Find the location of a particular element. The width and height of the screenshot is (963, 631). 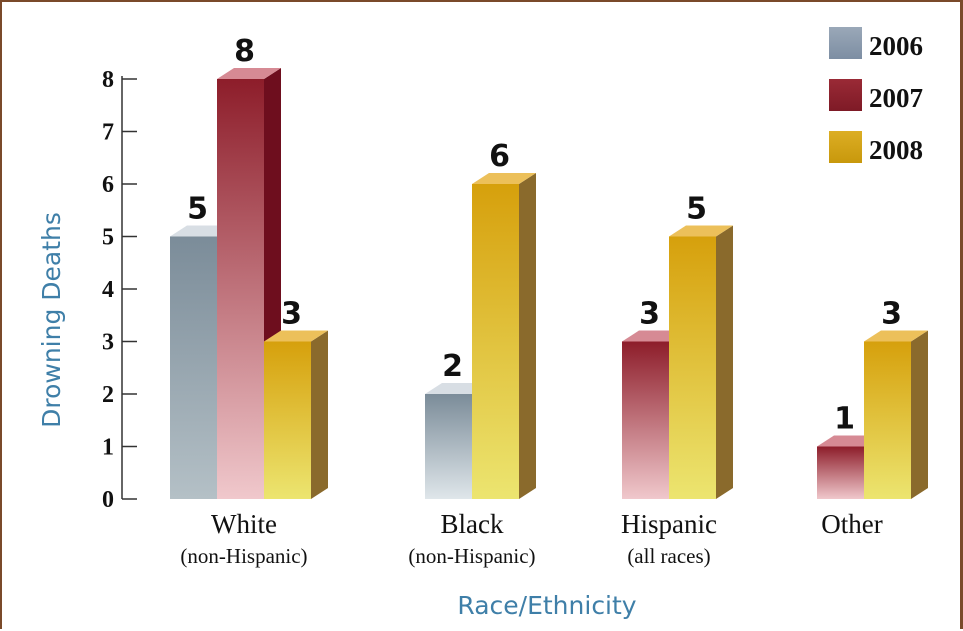

bar-2006-black is located at coordinates (448, 446).